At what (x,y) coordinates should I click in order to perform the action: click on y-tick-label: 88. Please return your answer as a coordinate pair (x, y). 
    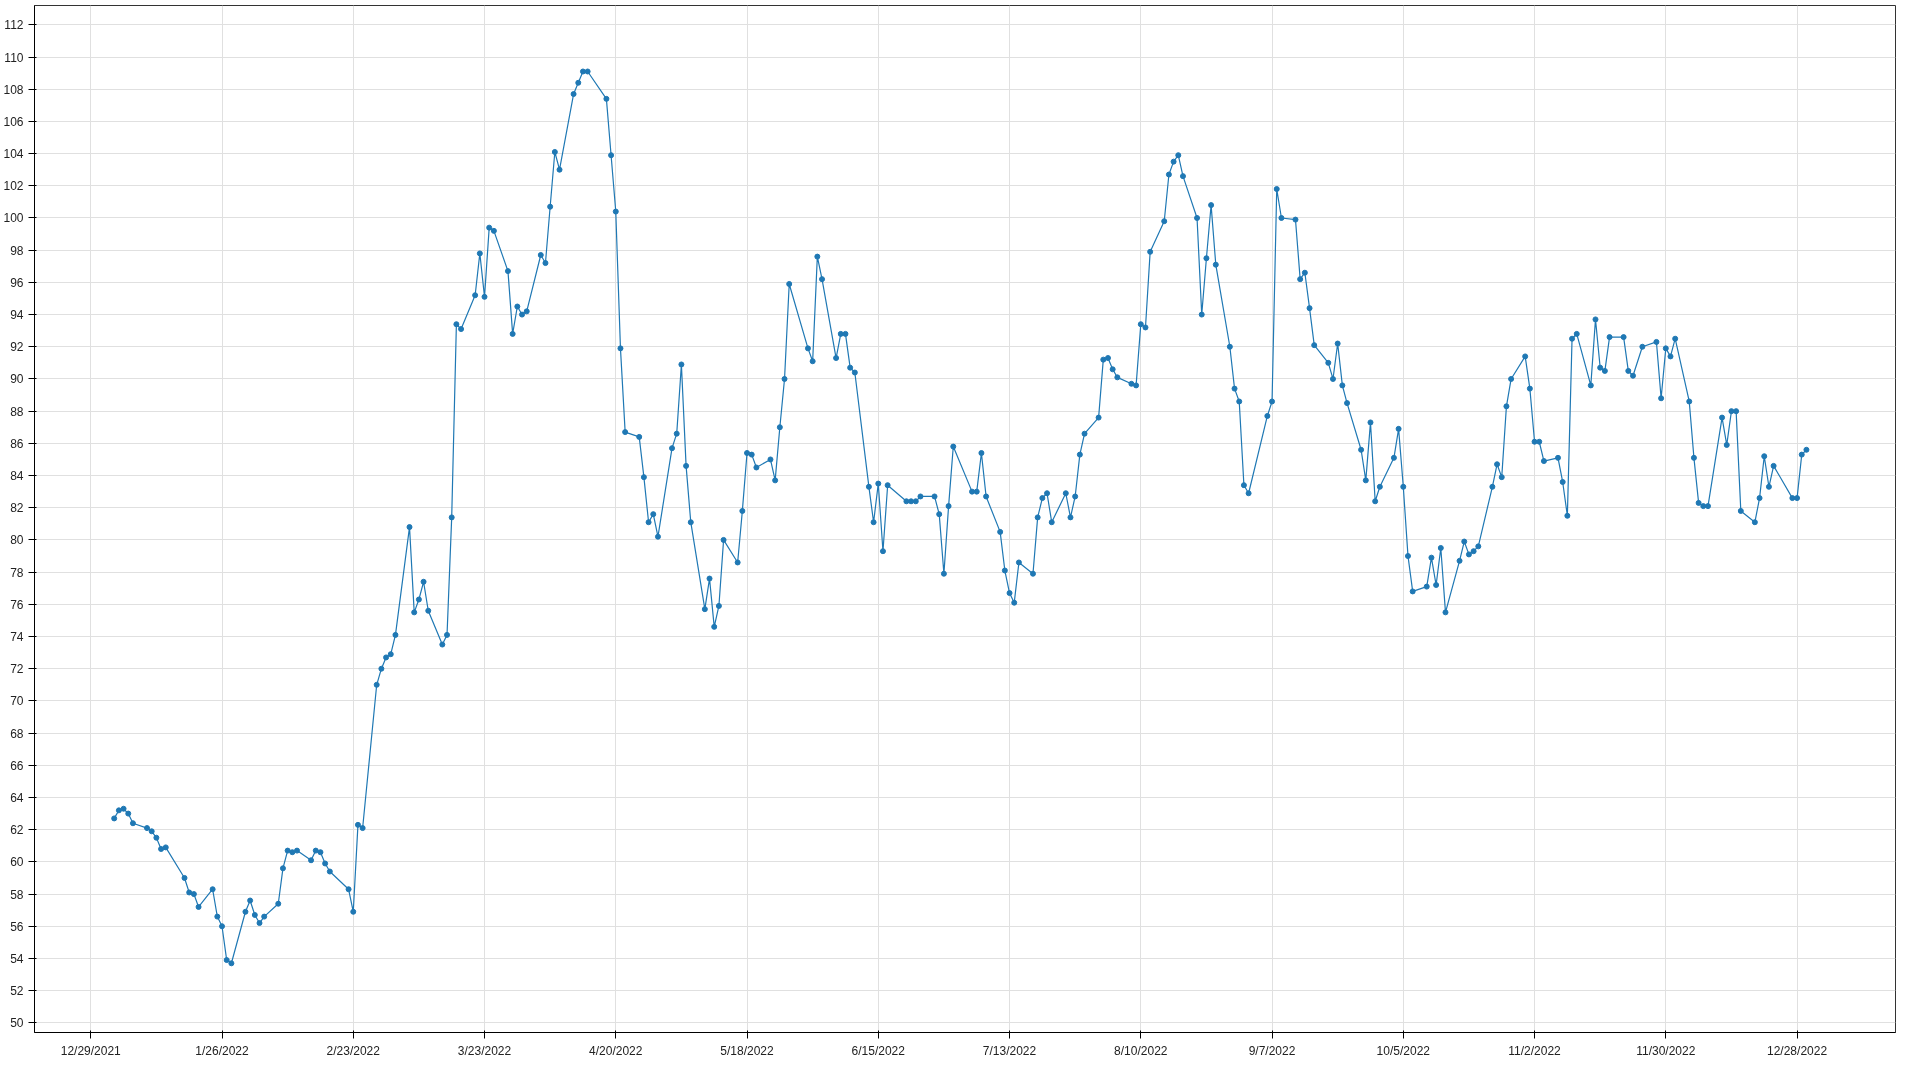
    Looking at the image, I should click on (17, 411).